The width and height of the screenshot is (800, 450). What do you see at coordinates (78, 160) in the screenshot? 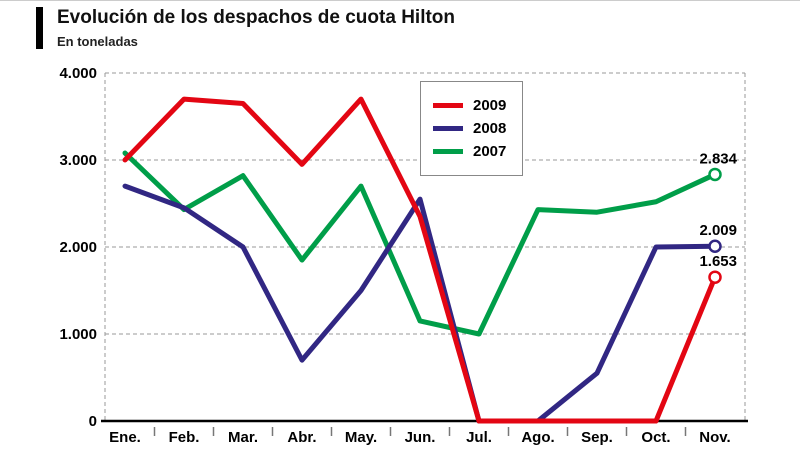
I see `y-axis-label: 3.000` at bounding box center [78, 160].